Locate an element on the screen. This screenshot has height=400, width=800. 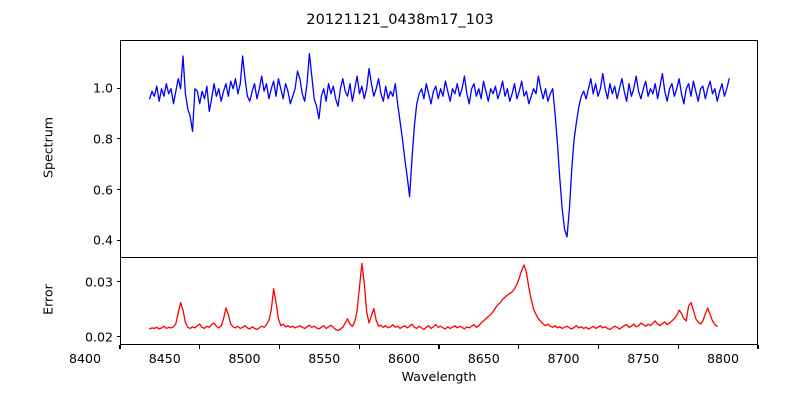
ytick-label-error: 0.02 is located at coordinates (98, 337).